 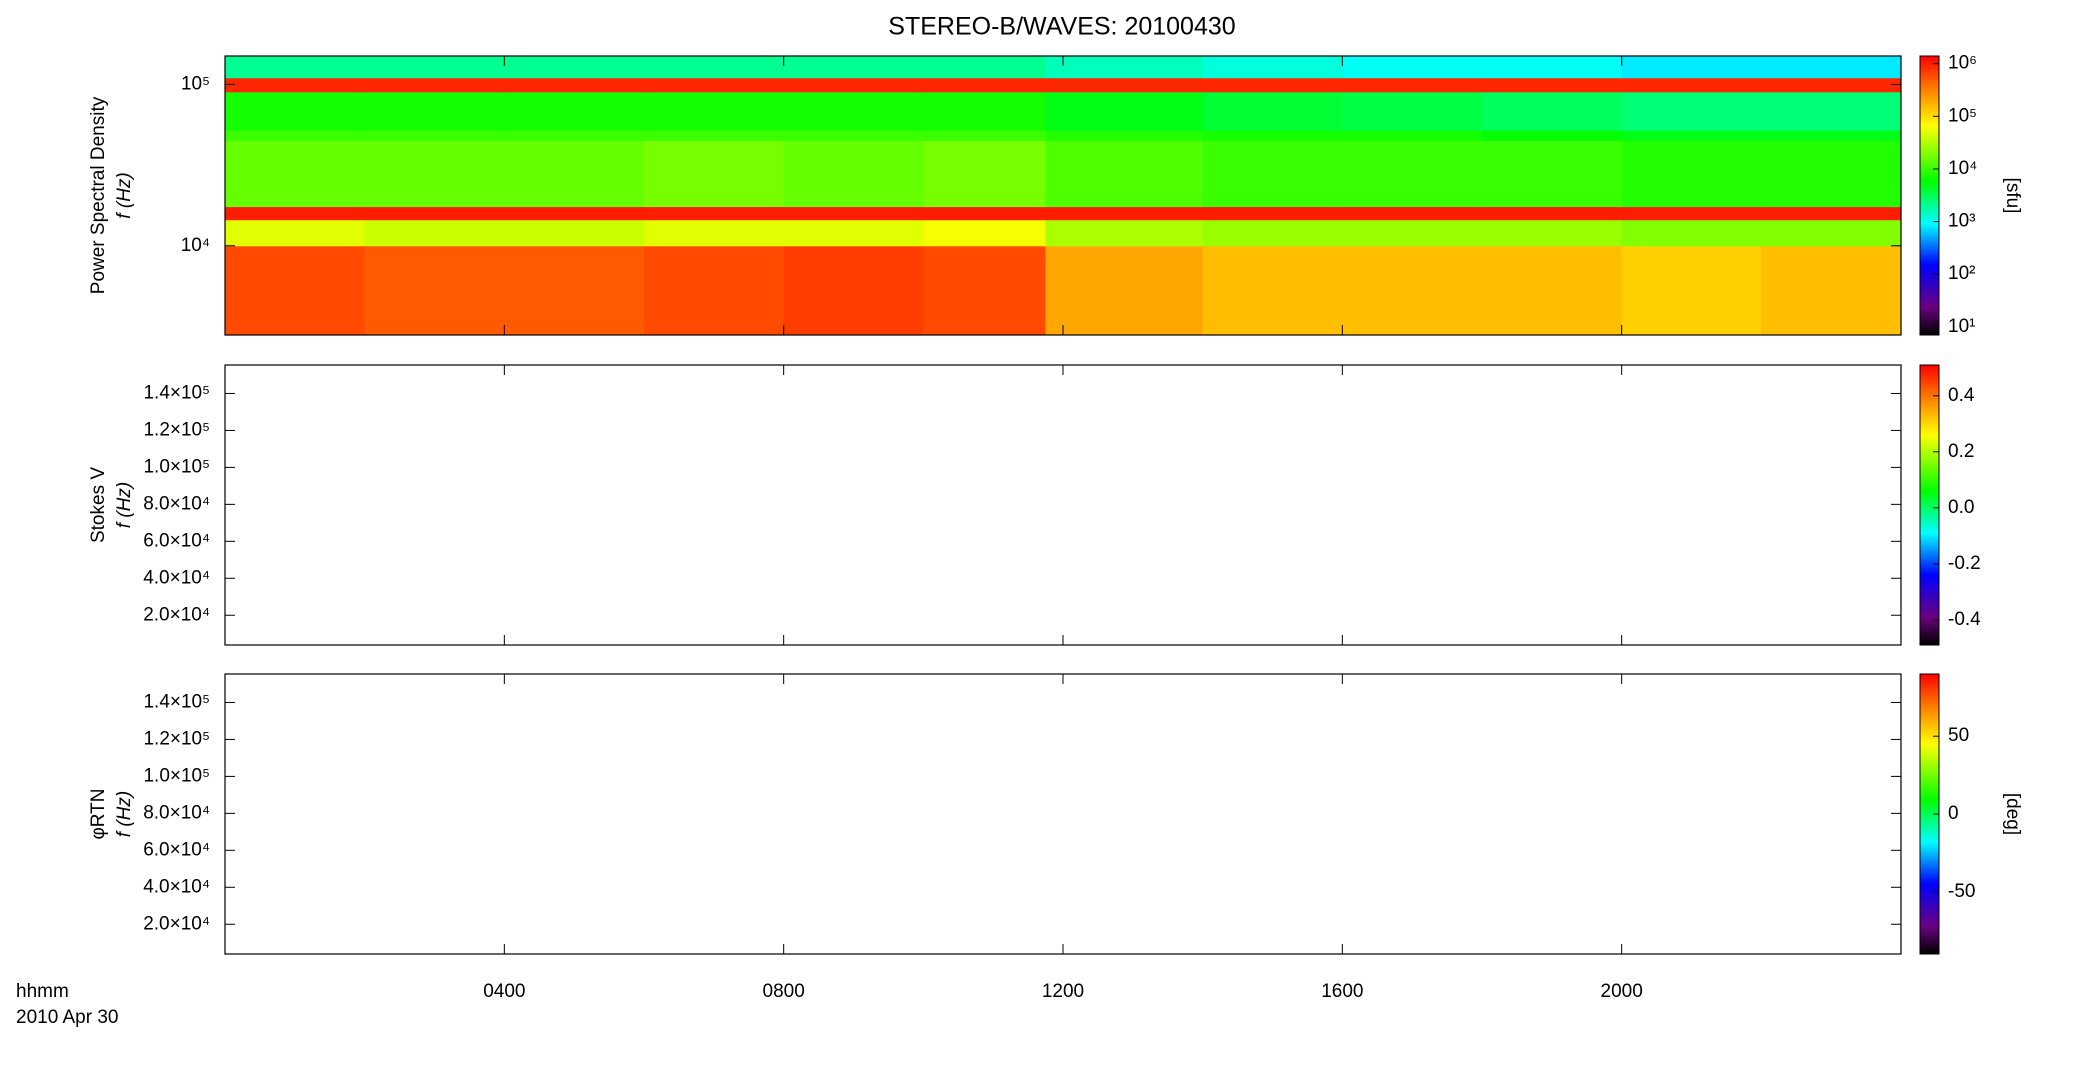 What do you see at coordinates (2012, 814) in the screenshot?
I see `colorbar-label: [deg]` at bounding box center [2012, 814].